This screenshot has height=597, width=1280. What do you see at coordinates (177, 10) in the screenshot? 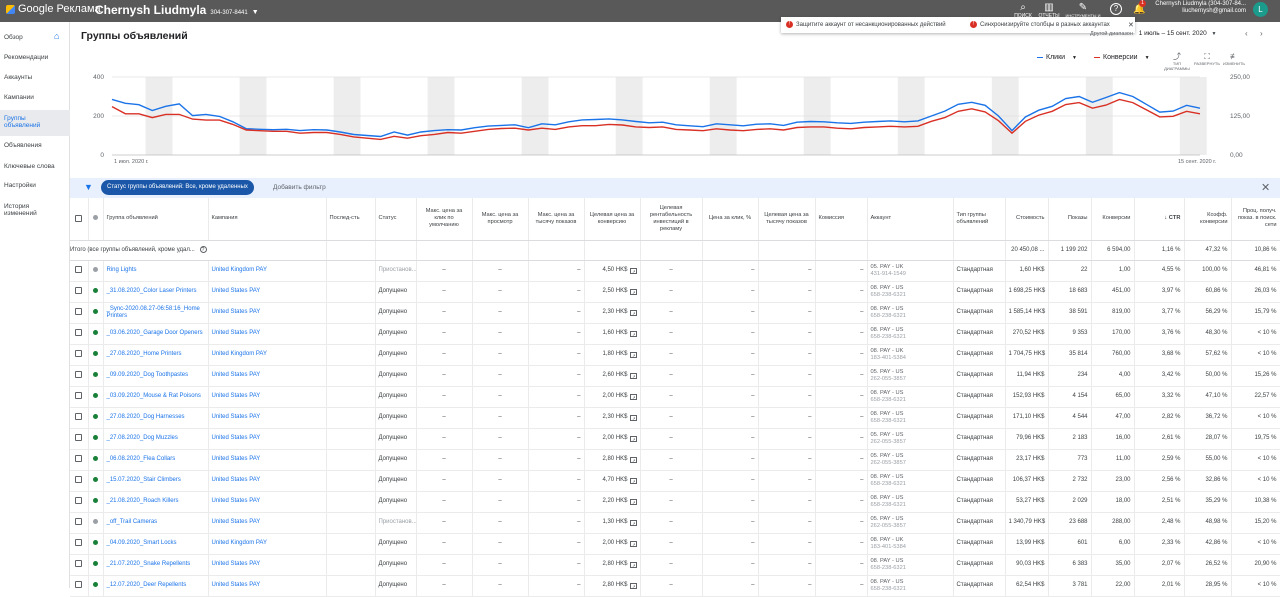
I see `account-switcher: Chernysh Liudmyla 304-307-8441 ▼` at bounding box center [177, 10].